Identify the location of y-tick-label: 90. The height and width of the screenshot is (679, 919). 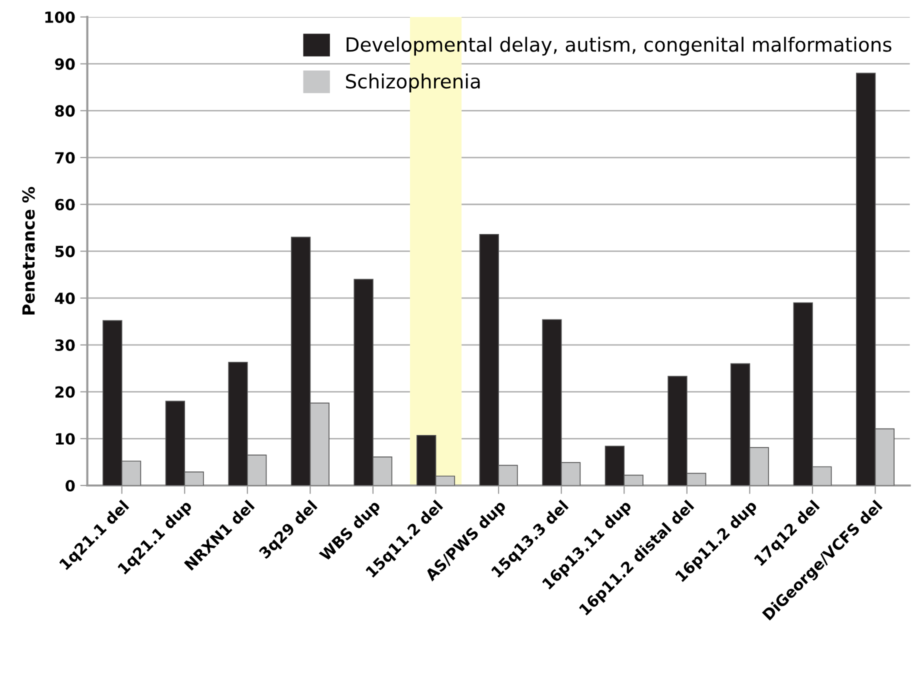
(65, 64).